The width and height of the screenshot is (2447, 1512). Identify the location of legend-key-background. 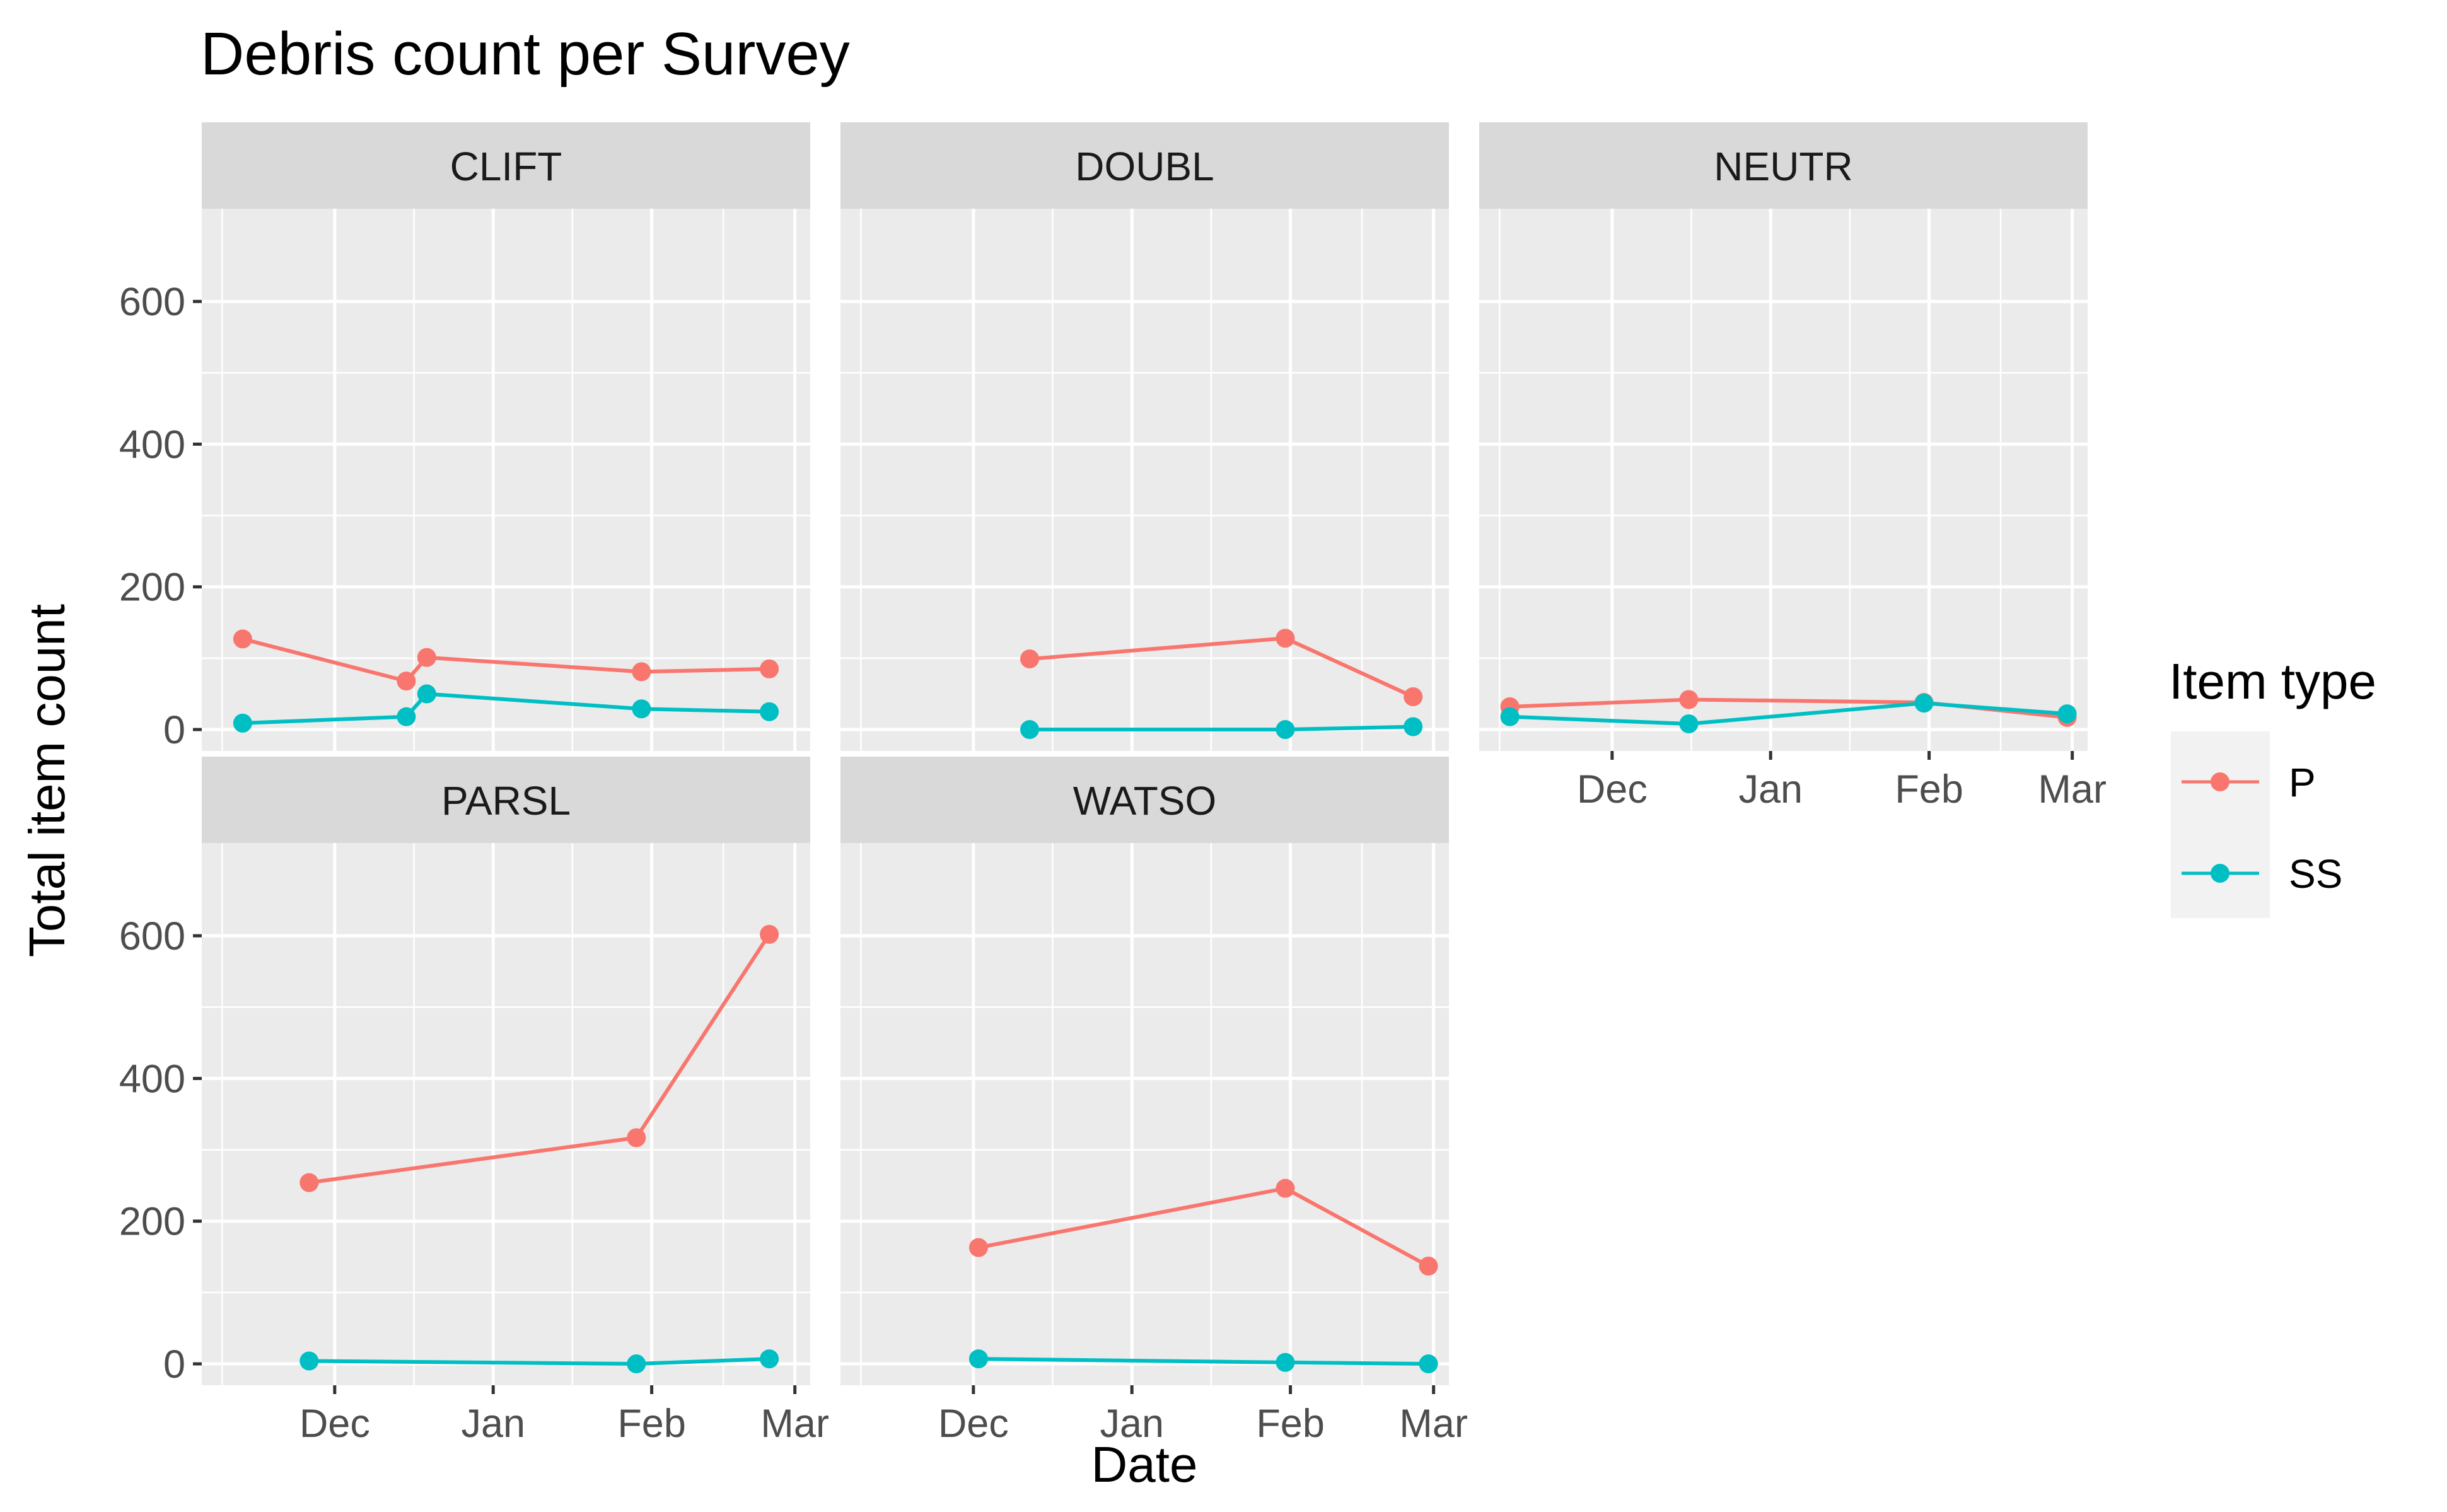
(2220, 825).